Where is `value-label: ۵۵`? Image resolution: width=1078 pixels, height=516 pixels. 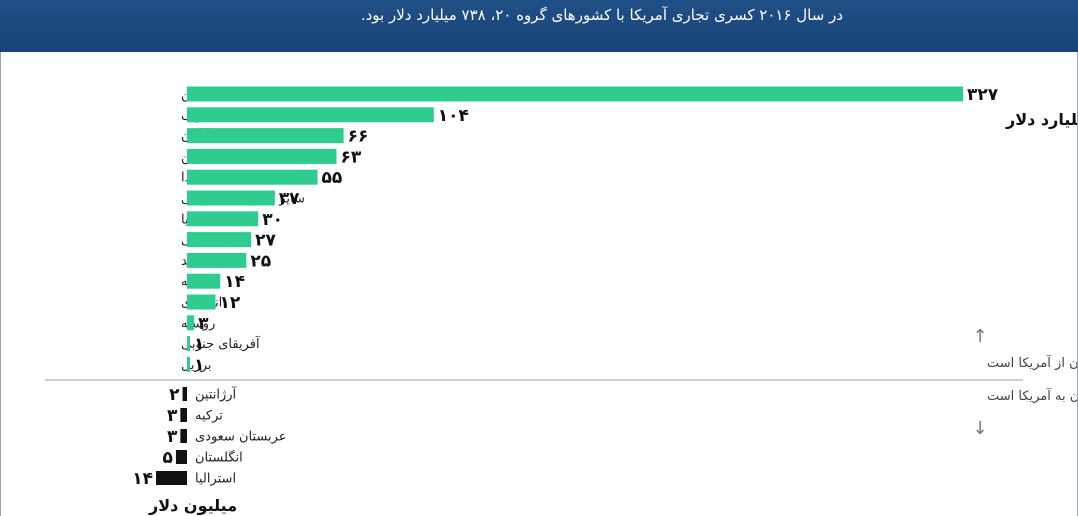 value-label: ۵۵ is located at coordinates (332, 178).